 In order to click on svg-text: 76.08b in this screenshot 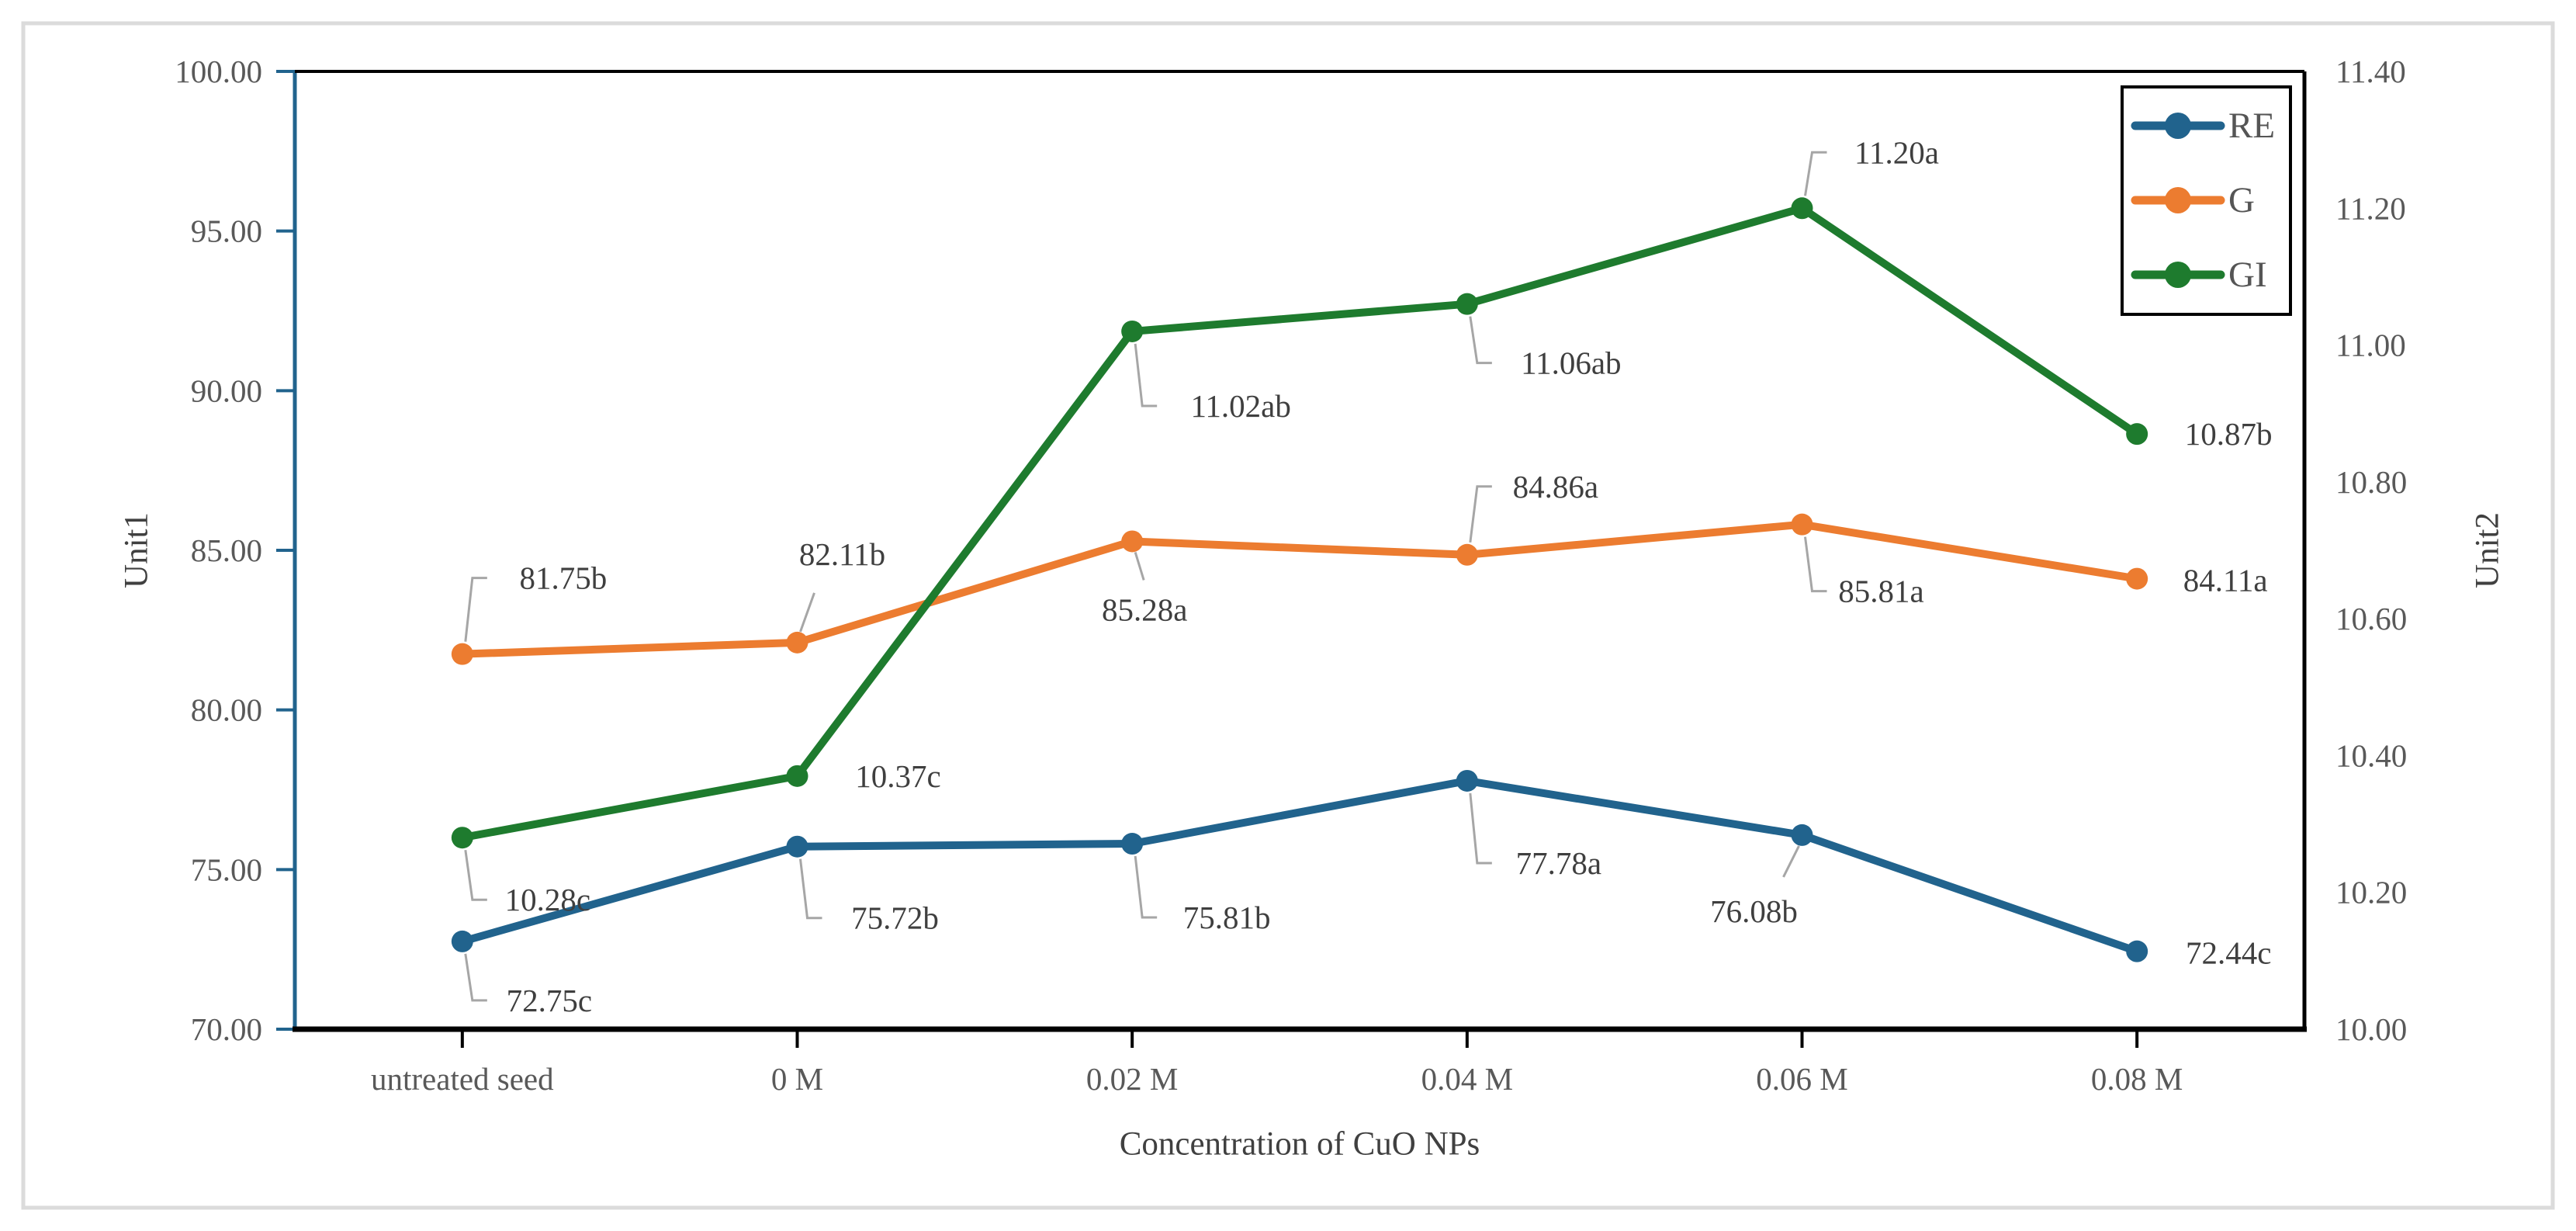, I will do `click(1754, 911)`.